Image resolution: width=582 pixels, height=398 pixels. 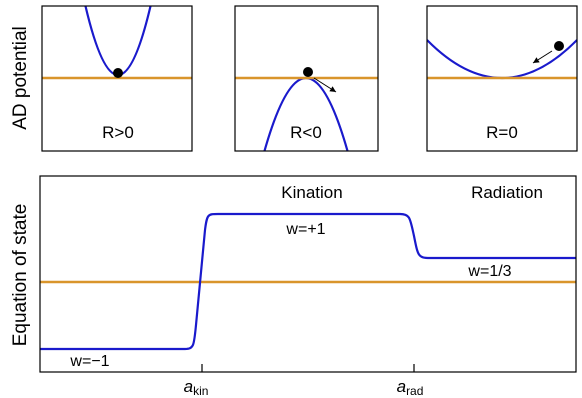 What do you see at coordinates (306, 132) in the screenshot?
I see `panel-label: R<0` at bounding box center [306, 132].